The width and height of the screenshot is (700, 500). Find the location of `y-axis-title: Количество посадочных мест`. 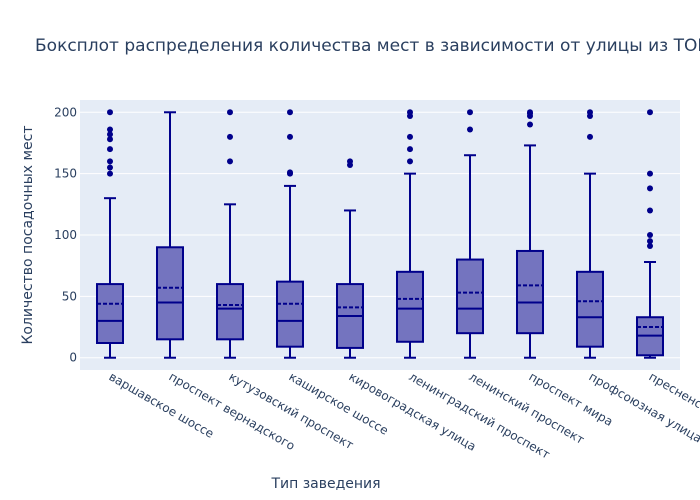

y-axis-title: Количество посадочных мест is located at coordinates (28, 234).